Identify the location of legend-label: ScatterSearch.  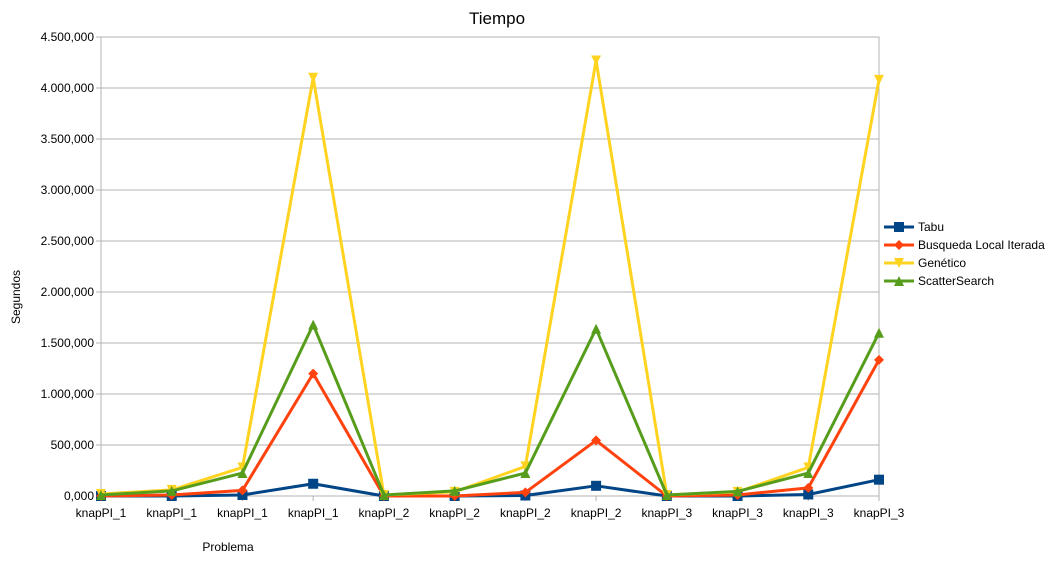
(956, 281).